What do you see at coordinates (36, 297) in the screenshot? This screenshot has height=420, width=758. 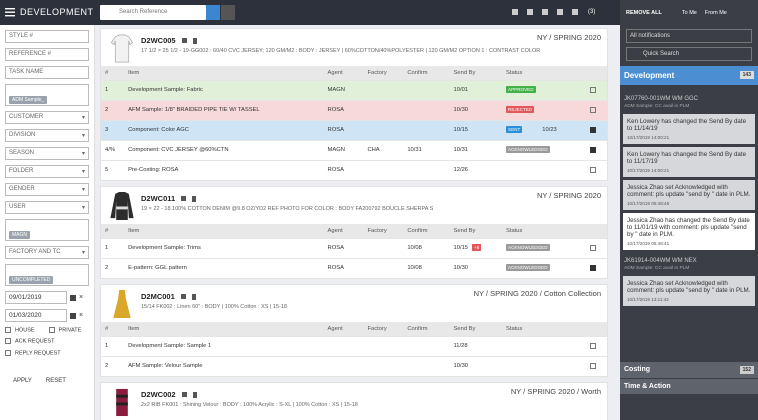 I see `date-input: 09/01/2019` at bounding box center [36, 297].